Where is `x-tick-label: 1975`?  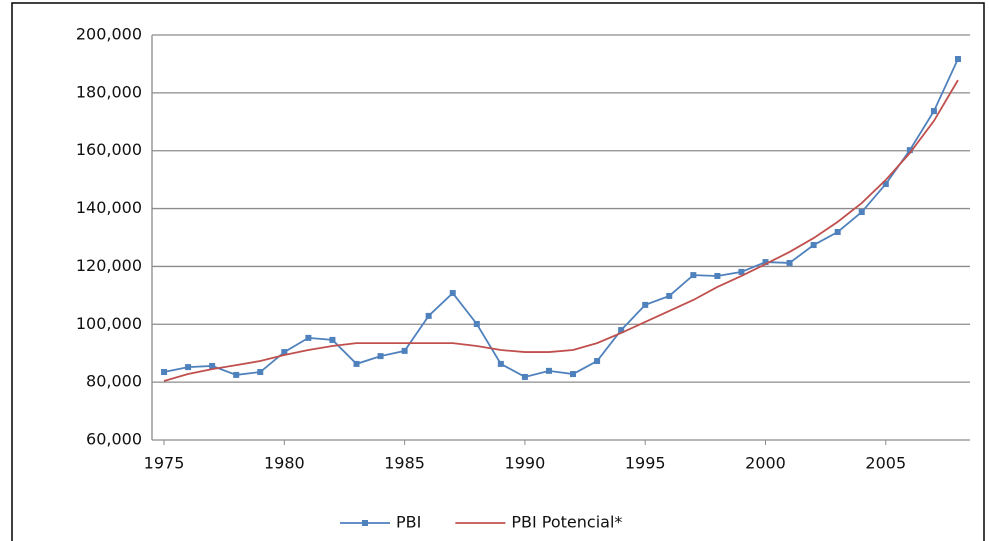 x-tick-label: 1975 is located at coordinates (164, 463).